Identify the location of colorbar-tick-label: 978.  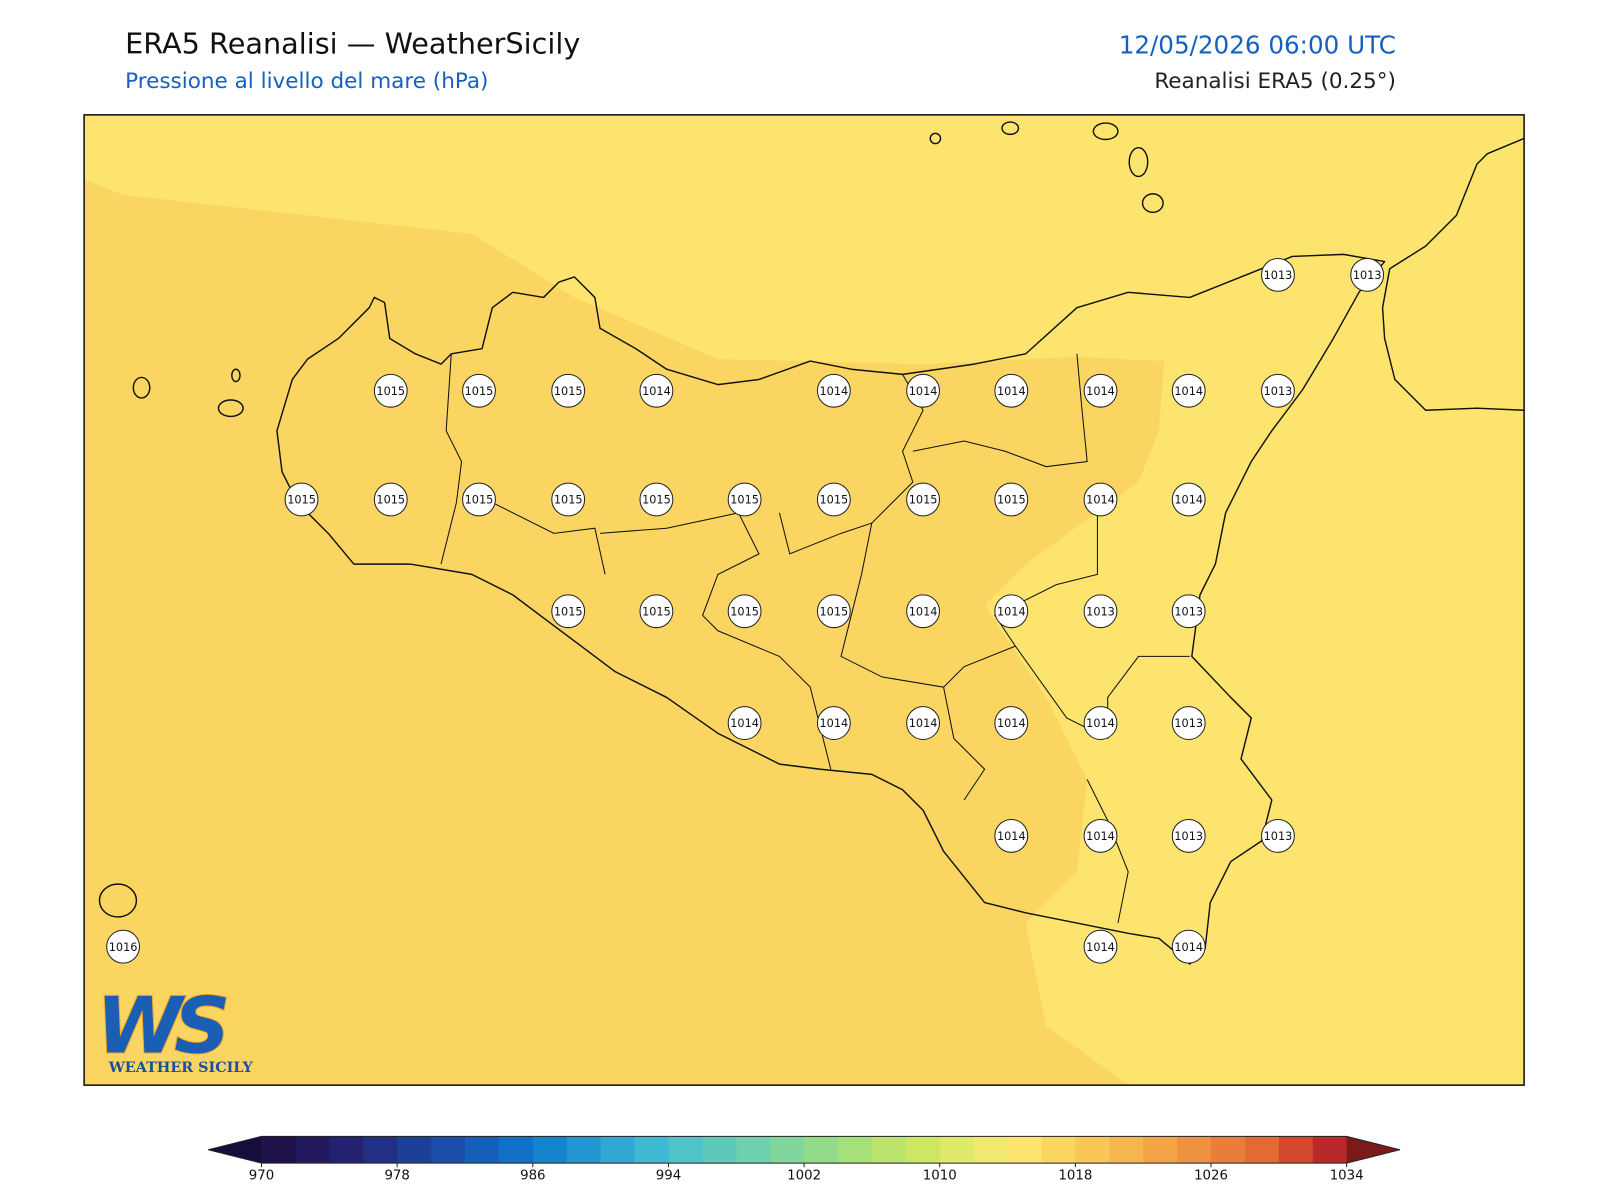
(396, 1175).